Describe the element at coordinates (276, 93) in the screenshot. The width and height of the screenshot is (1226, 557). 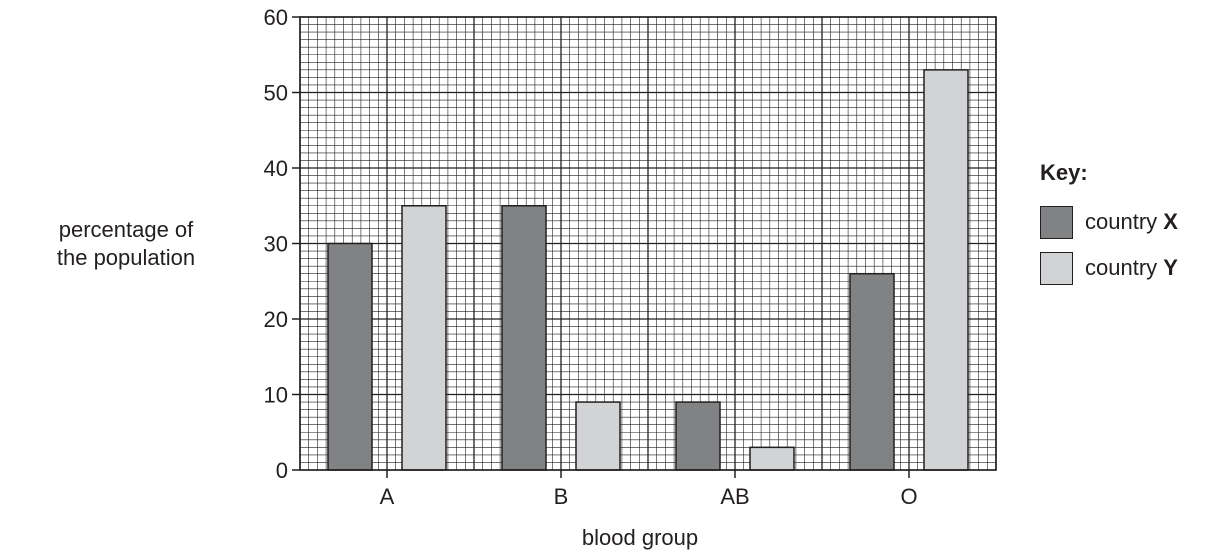
I see `y-tick-label-50: 50` at that location.